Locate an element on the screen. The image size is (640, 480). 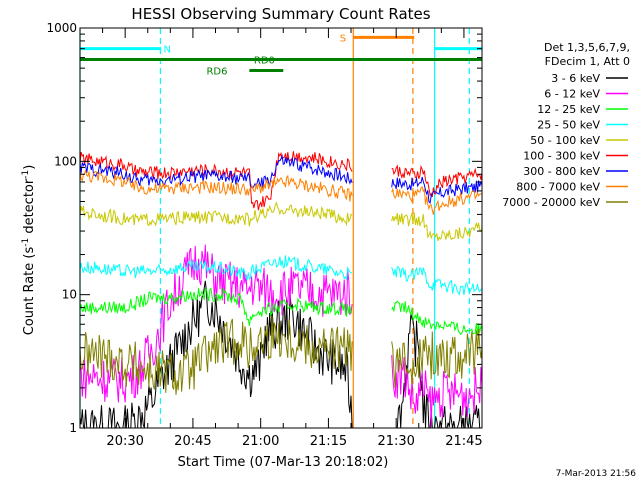
series-12-25-kev is located at coordinates (281, 311).